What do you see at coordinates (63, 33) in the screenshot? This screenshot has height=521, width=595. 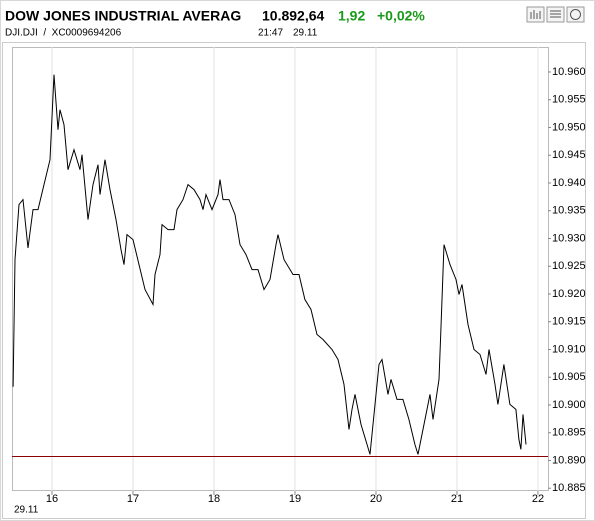 I see `symbol: DJI.DJI / XC0009694206` at bounding box center [63, 33].